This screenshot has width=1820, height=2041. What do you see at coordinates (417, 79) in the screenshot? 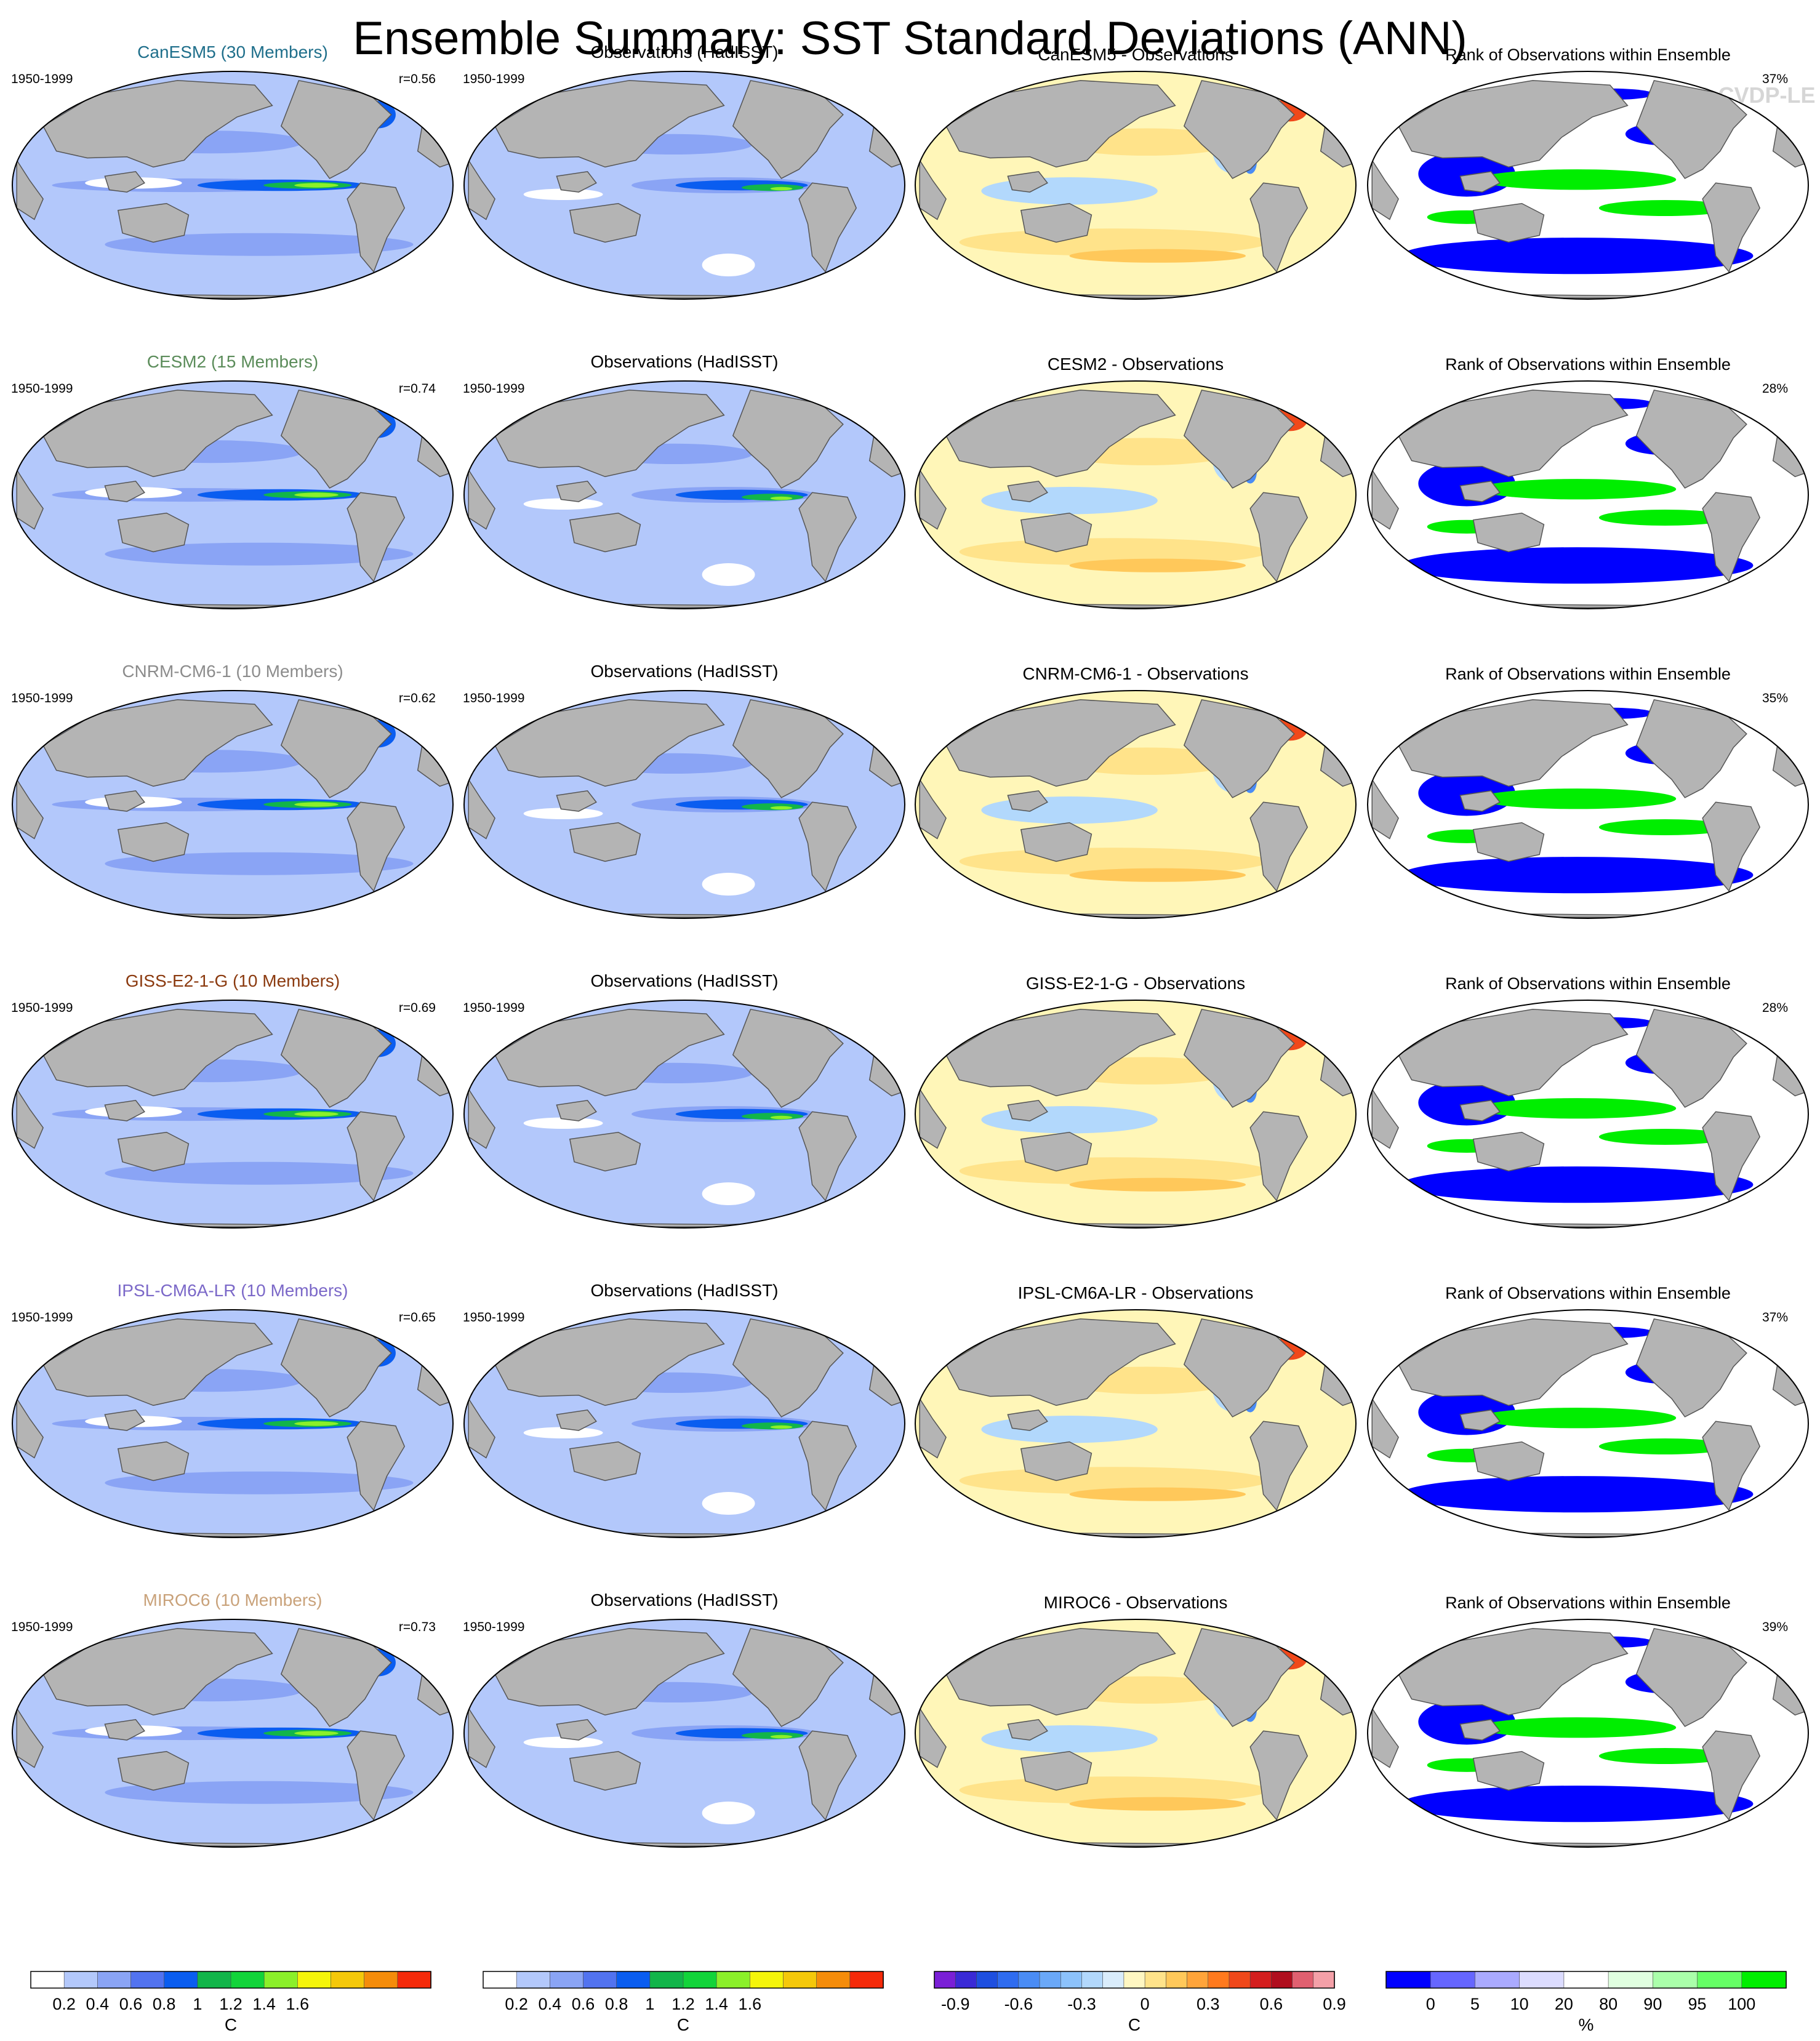
I see `pattern-correlation: r=0.56` at bounding box center [417, 79].